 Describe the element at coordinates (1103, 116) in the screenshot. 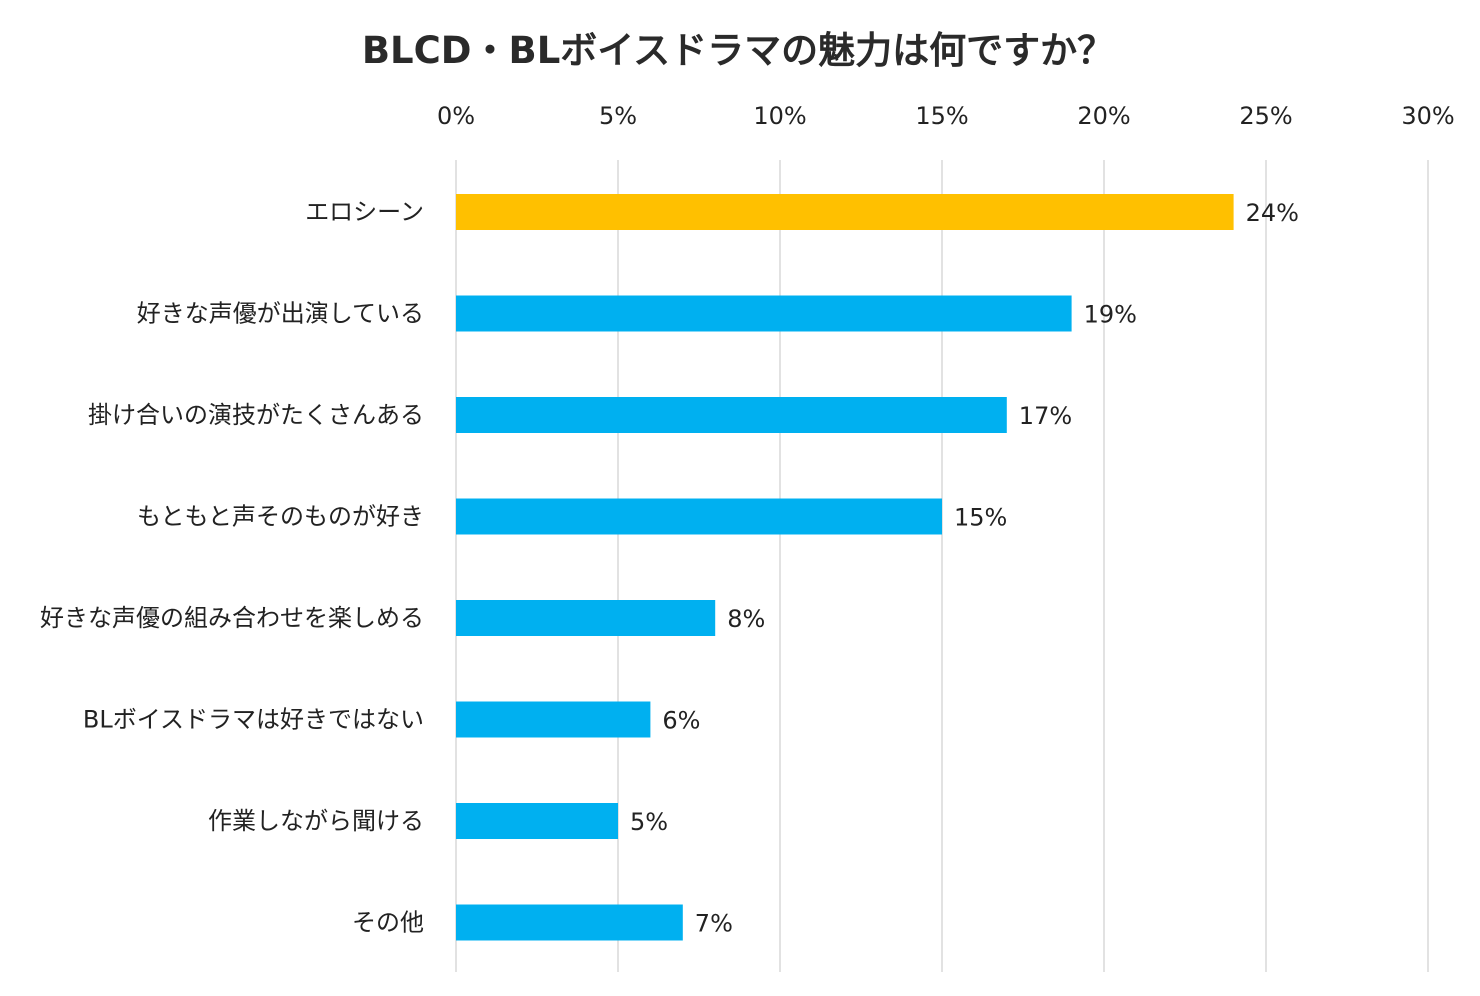

I see `x-tick-label: 20%` at that location.